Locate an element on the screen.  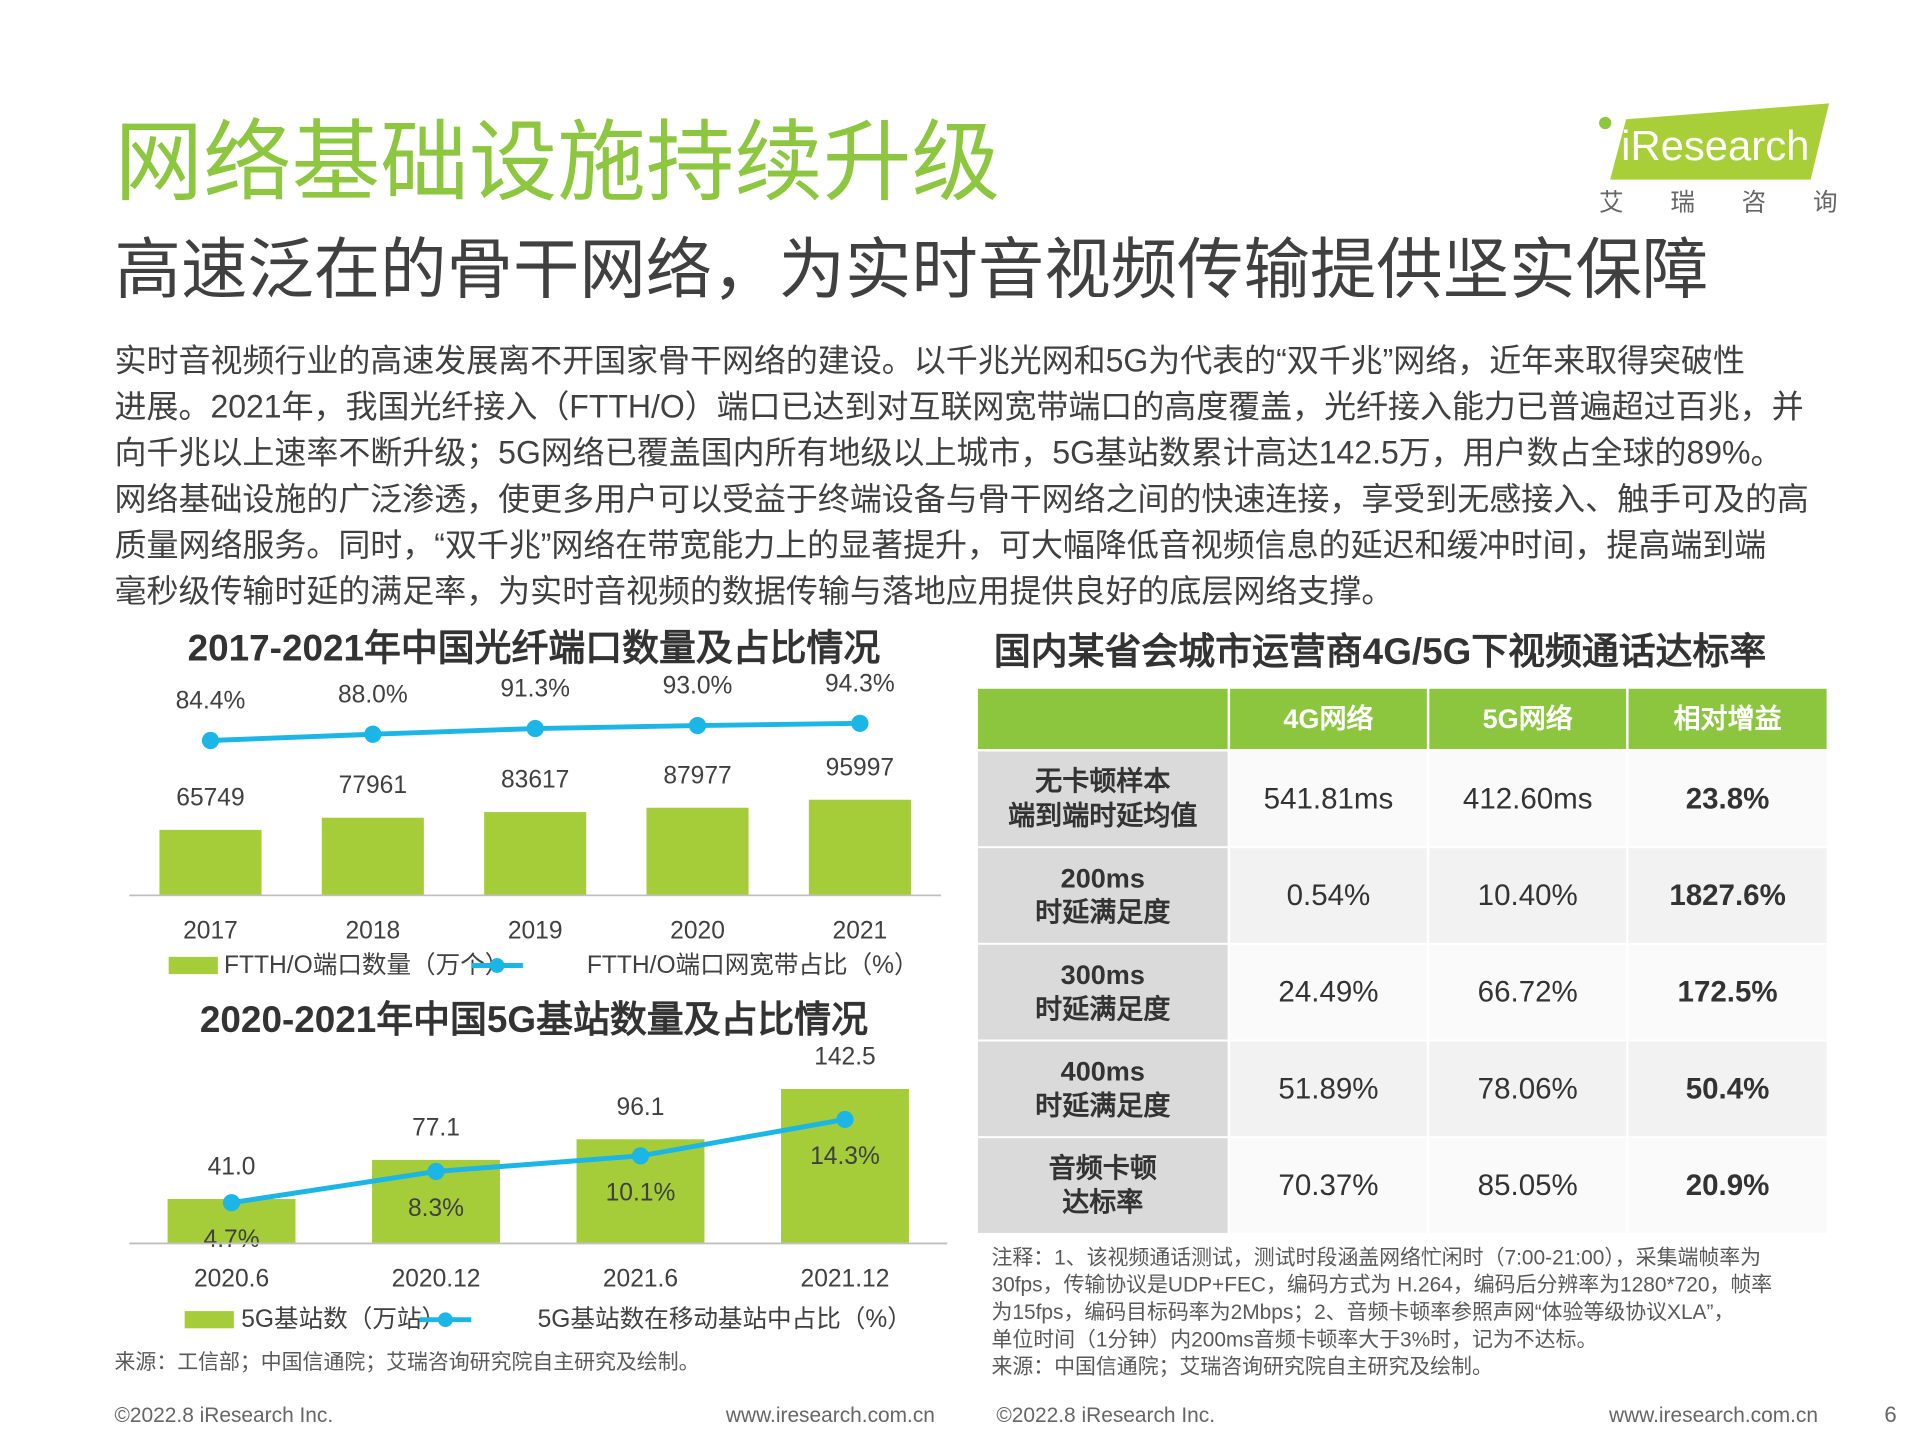
table-cell: 1827.6% is located at coordinates (1727, 895).